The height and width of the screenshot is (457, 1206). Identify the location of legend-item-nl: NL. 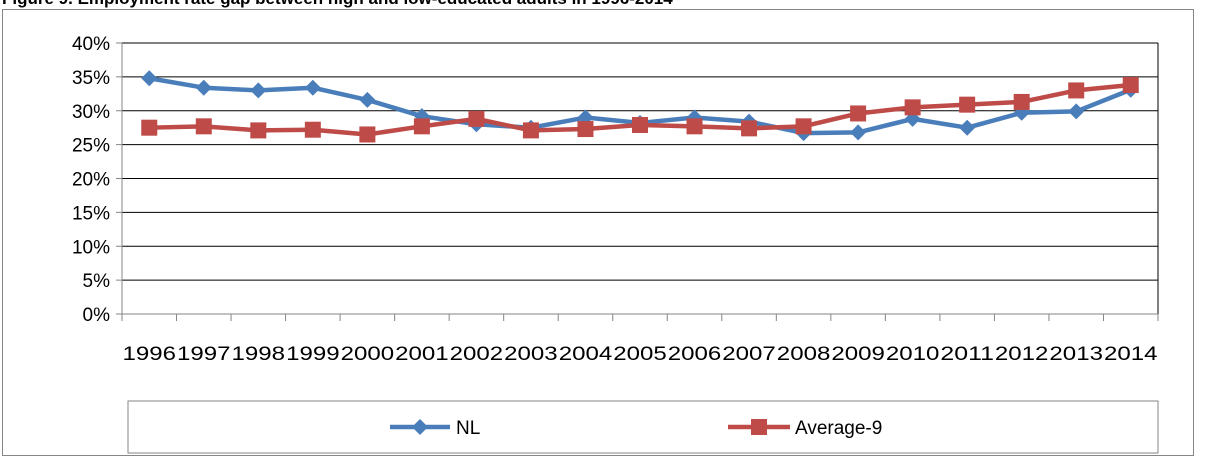
(435, 428).